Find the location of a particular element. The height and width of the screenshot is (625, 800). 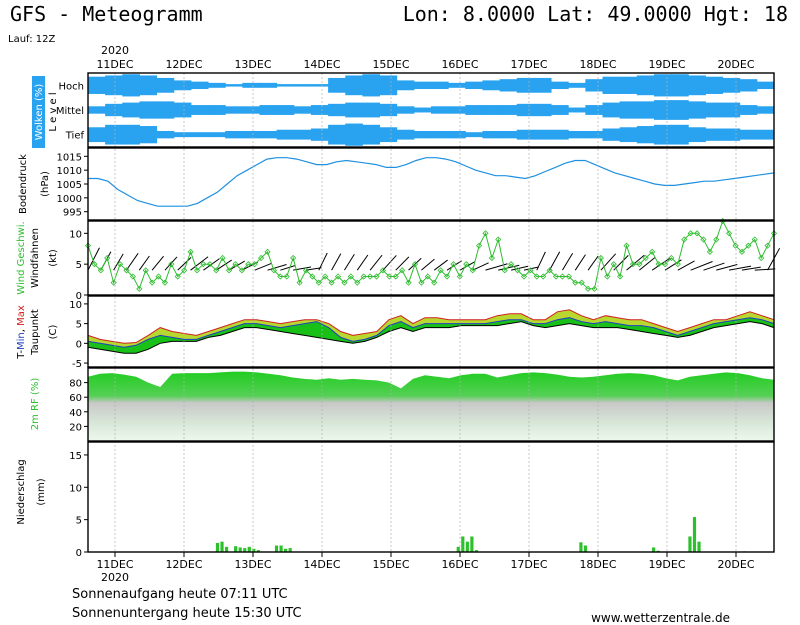

top-day-label: 11DEC is located at coordinates (114, 64).